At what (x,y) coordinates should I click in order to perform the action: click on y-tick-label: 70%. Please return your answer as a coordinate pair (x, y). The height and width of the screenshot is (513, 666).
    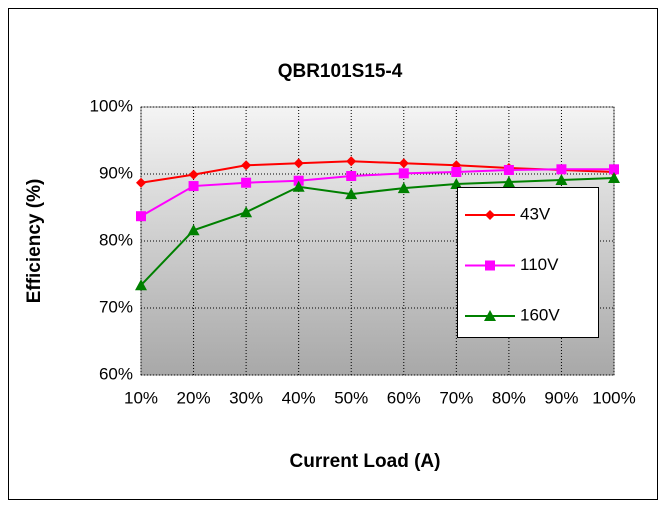
    Looking at the image, I should click on (116, 306).